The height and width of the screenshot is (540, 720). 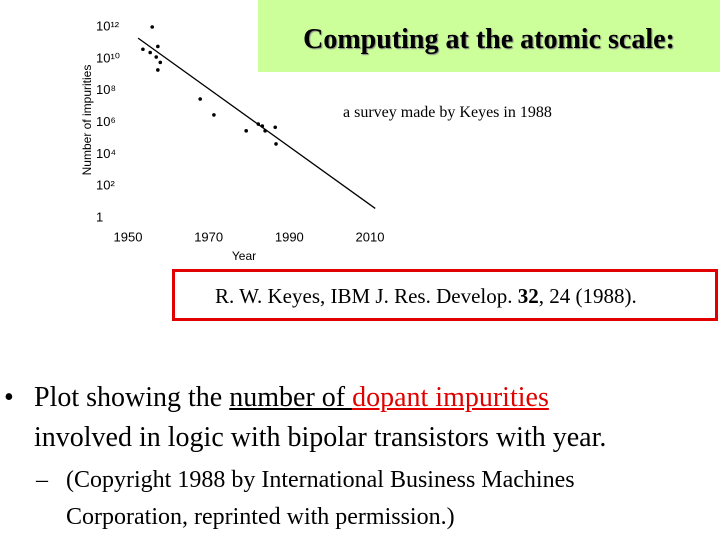 I want to click on title-box: Computing at the atomic scale:, so click(x=489, y=36).